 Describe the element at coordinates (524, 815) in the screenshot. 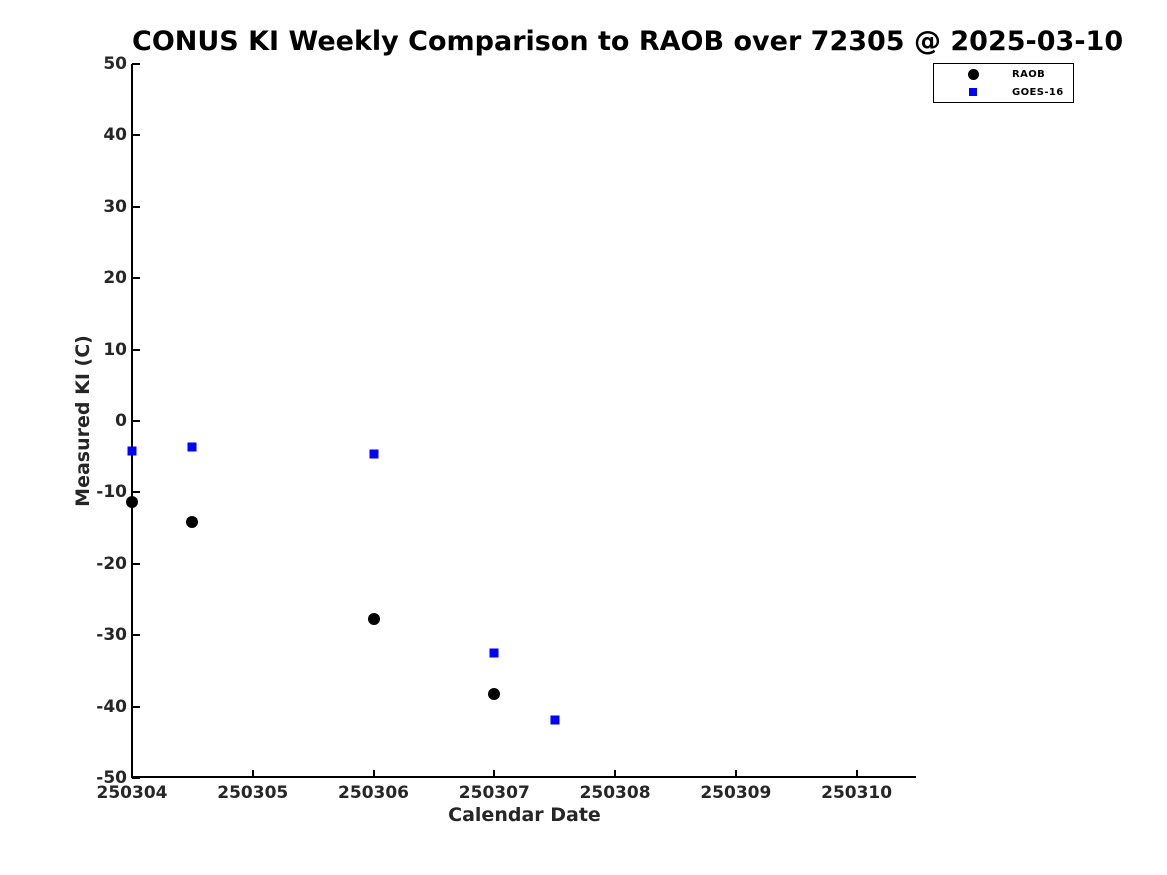

I see `x-axis-label: Calendar Date` at that location.